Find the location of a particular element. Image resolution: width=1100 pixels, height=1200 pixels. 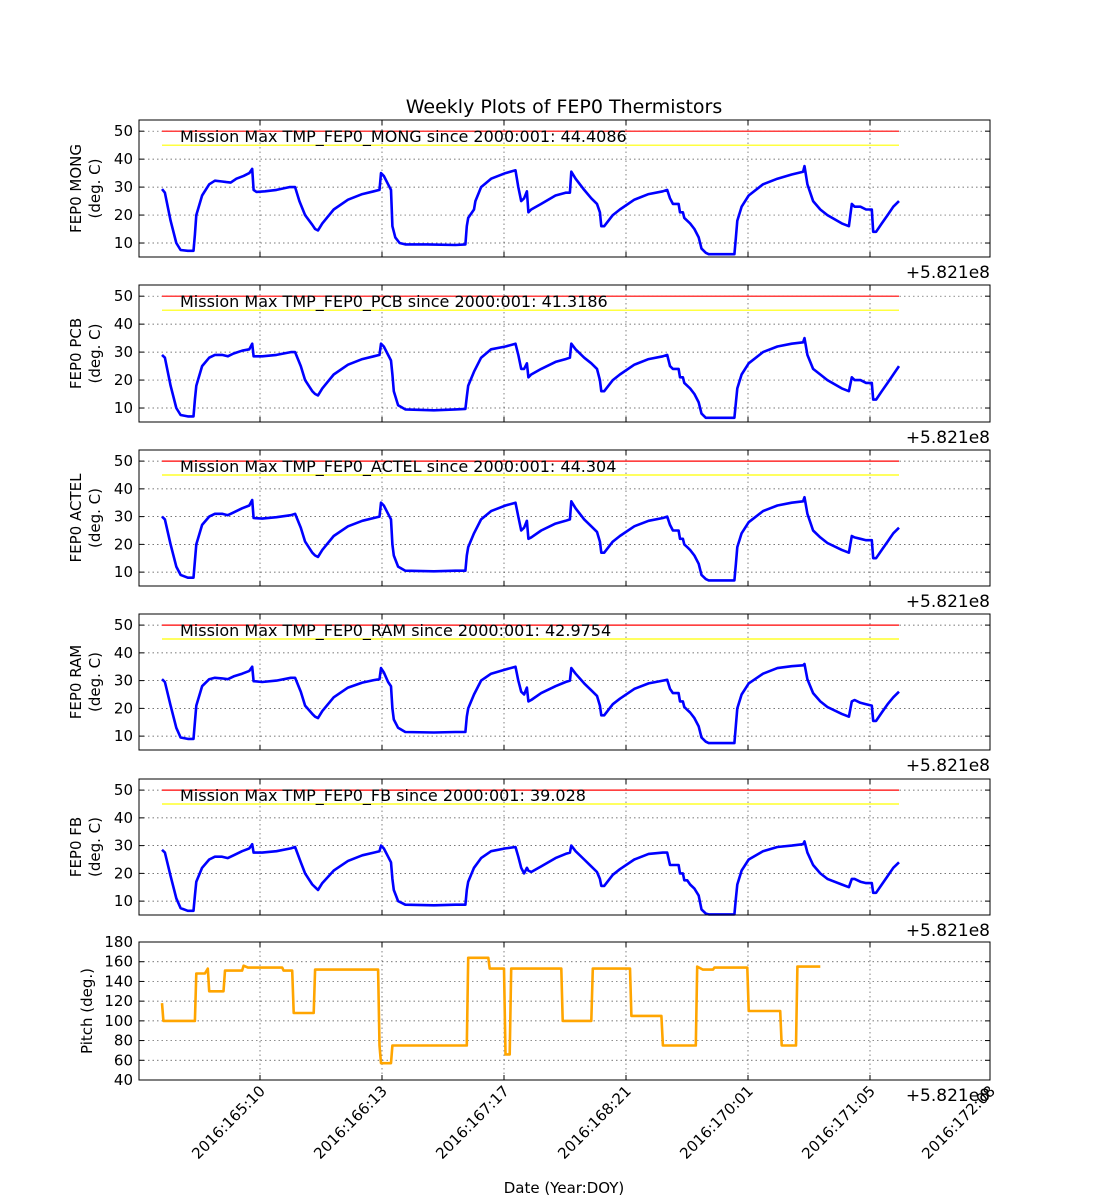

x-tick-label: 2016:170:01 is located at coordinates (716, 1122).